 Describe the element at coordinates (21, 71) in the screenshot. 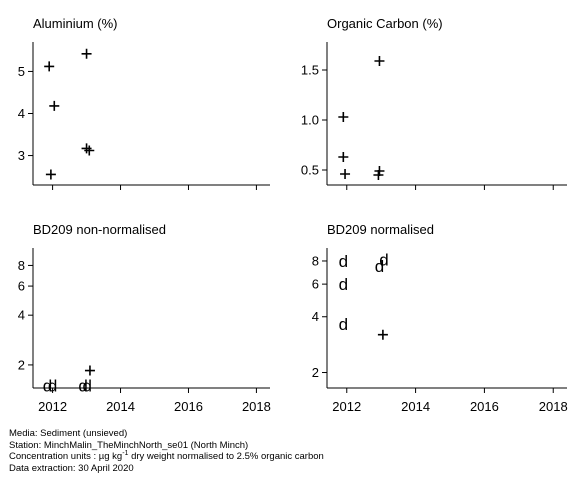

I see `y-tick-label: 5` at that location.